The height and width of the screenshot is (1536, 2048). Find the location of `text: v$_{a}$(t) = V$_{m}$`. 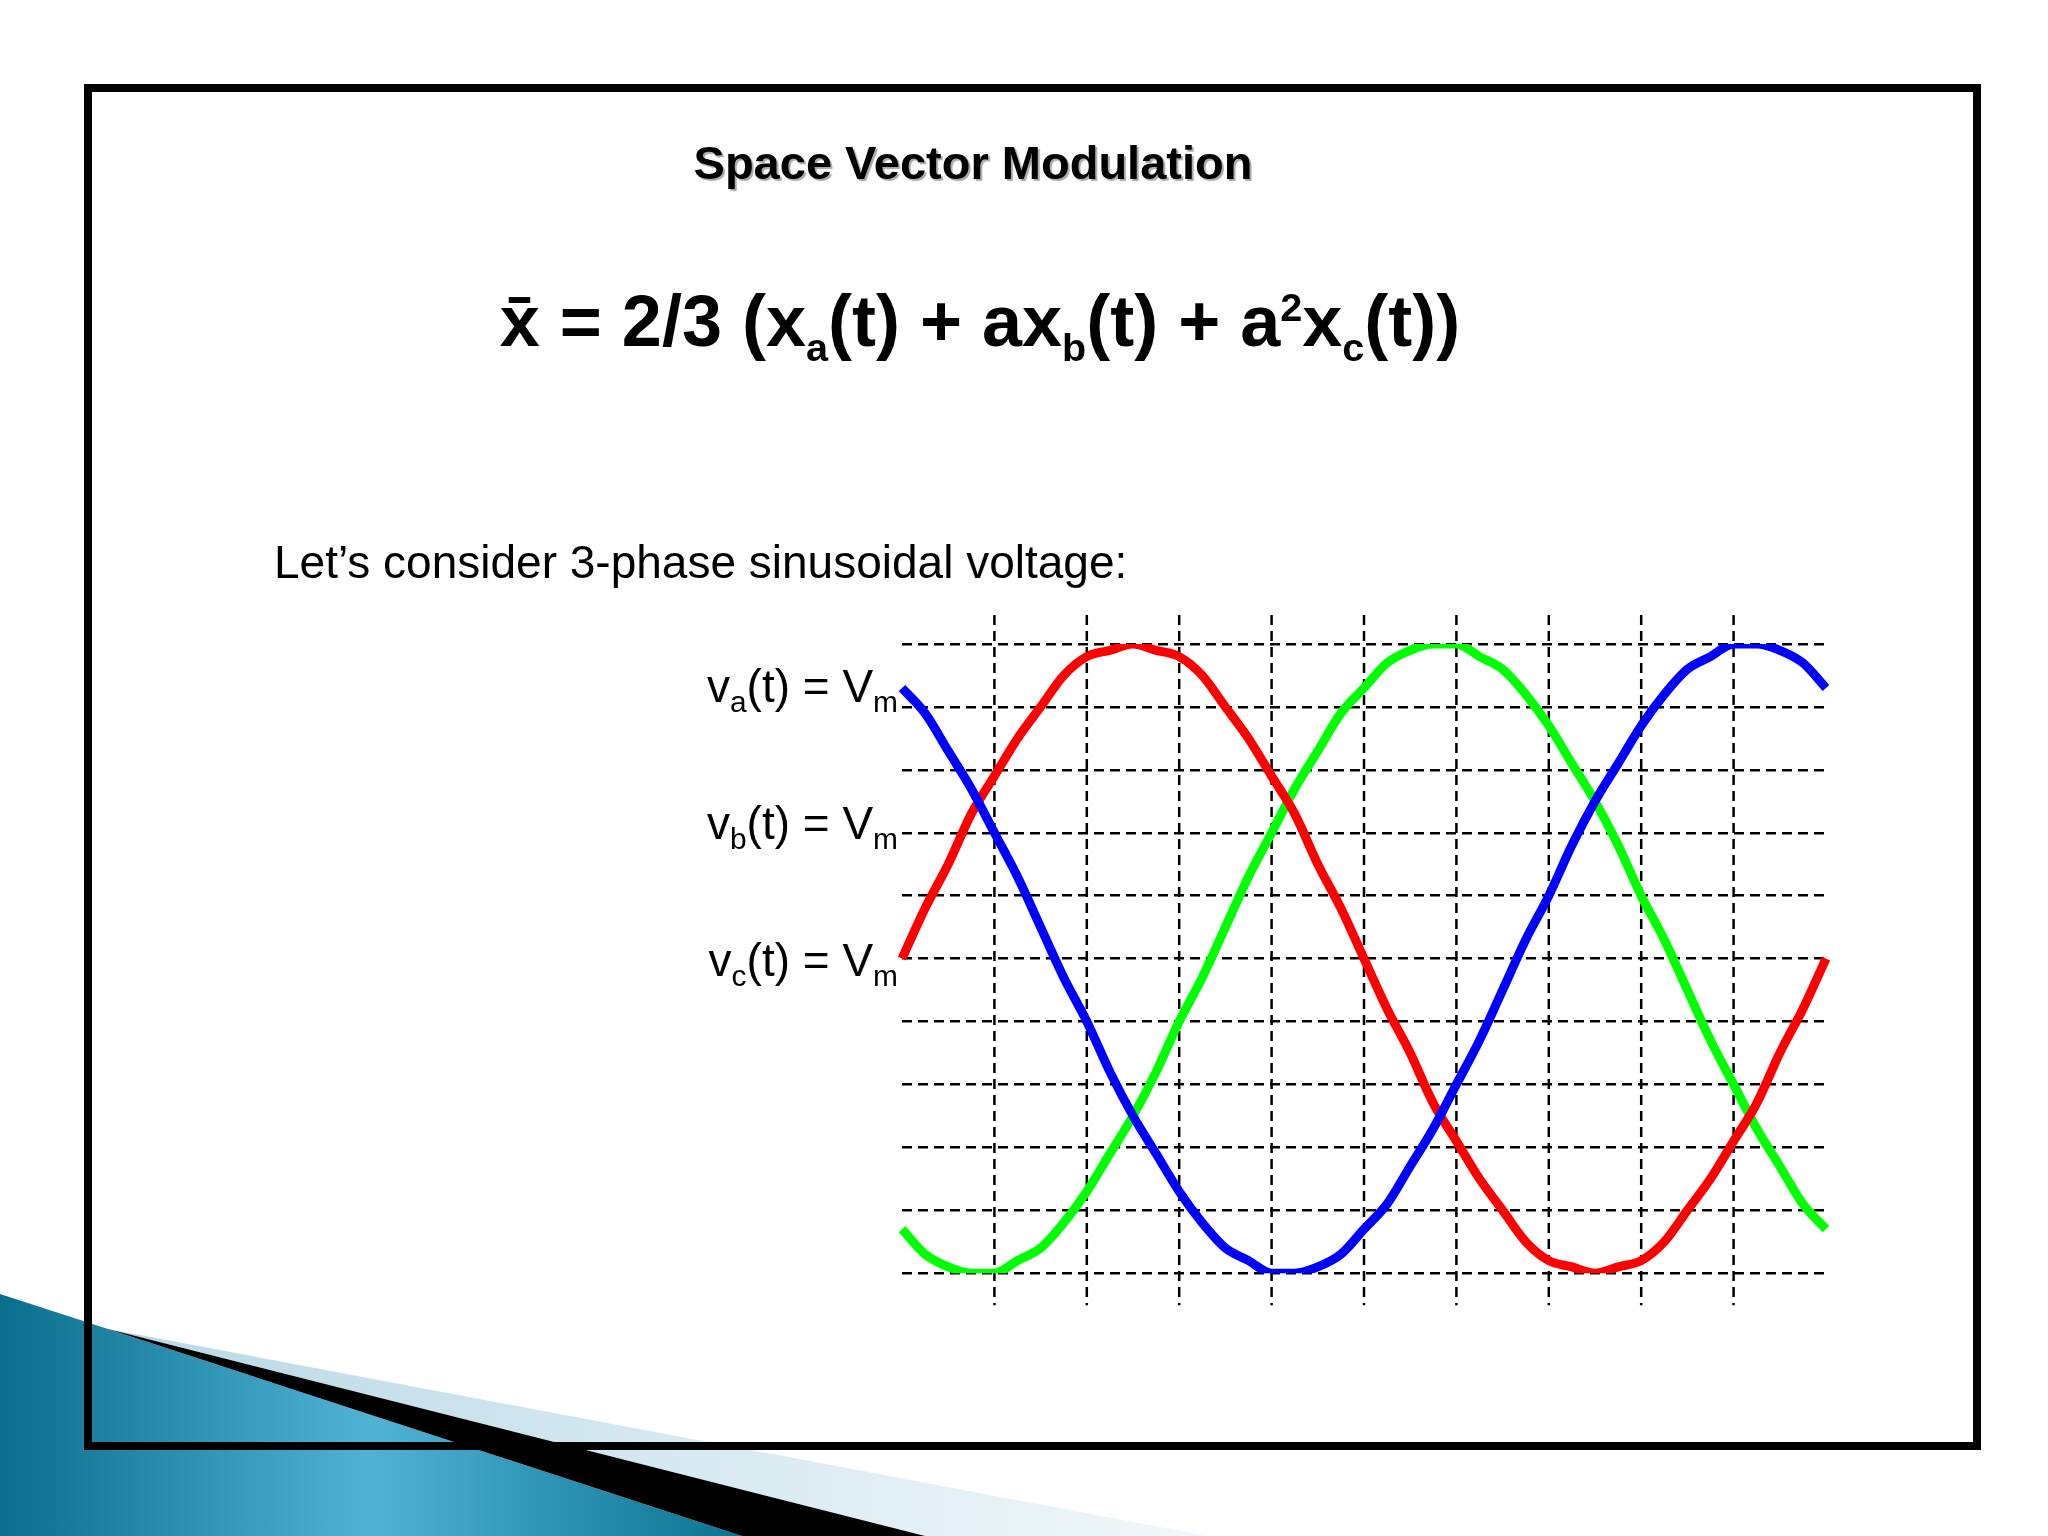

text: v$_{a}$(t) = V$_{m}$ is located at coordinates (802, 690).